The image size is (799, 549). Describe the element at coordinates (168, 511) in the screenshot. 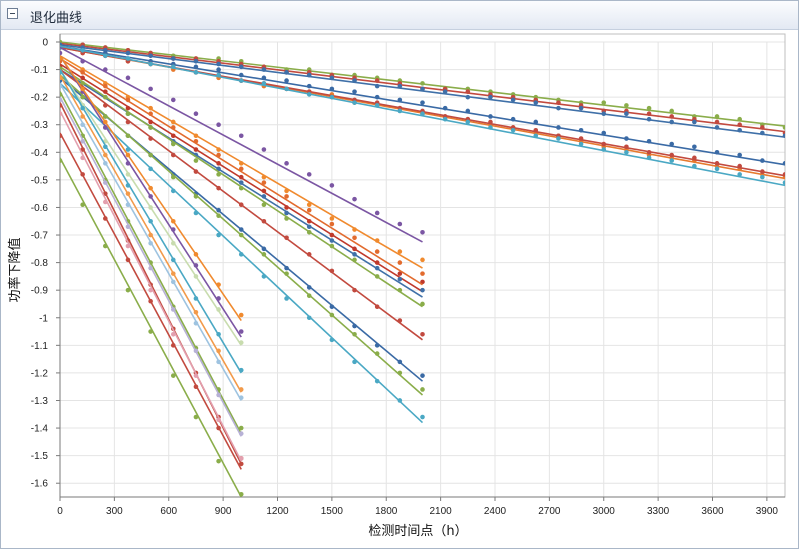

I see `x-tick-label: 600` at that location.